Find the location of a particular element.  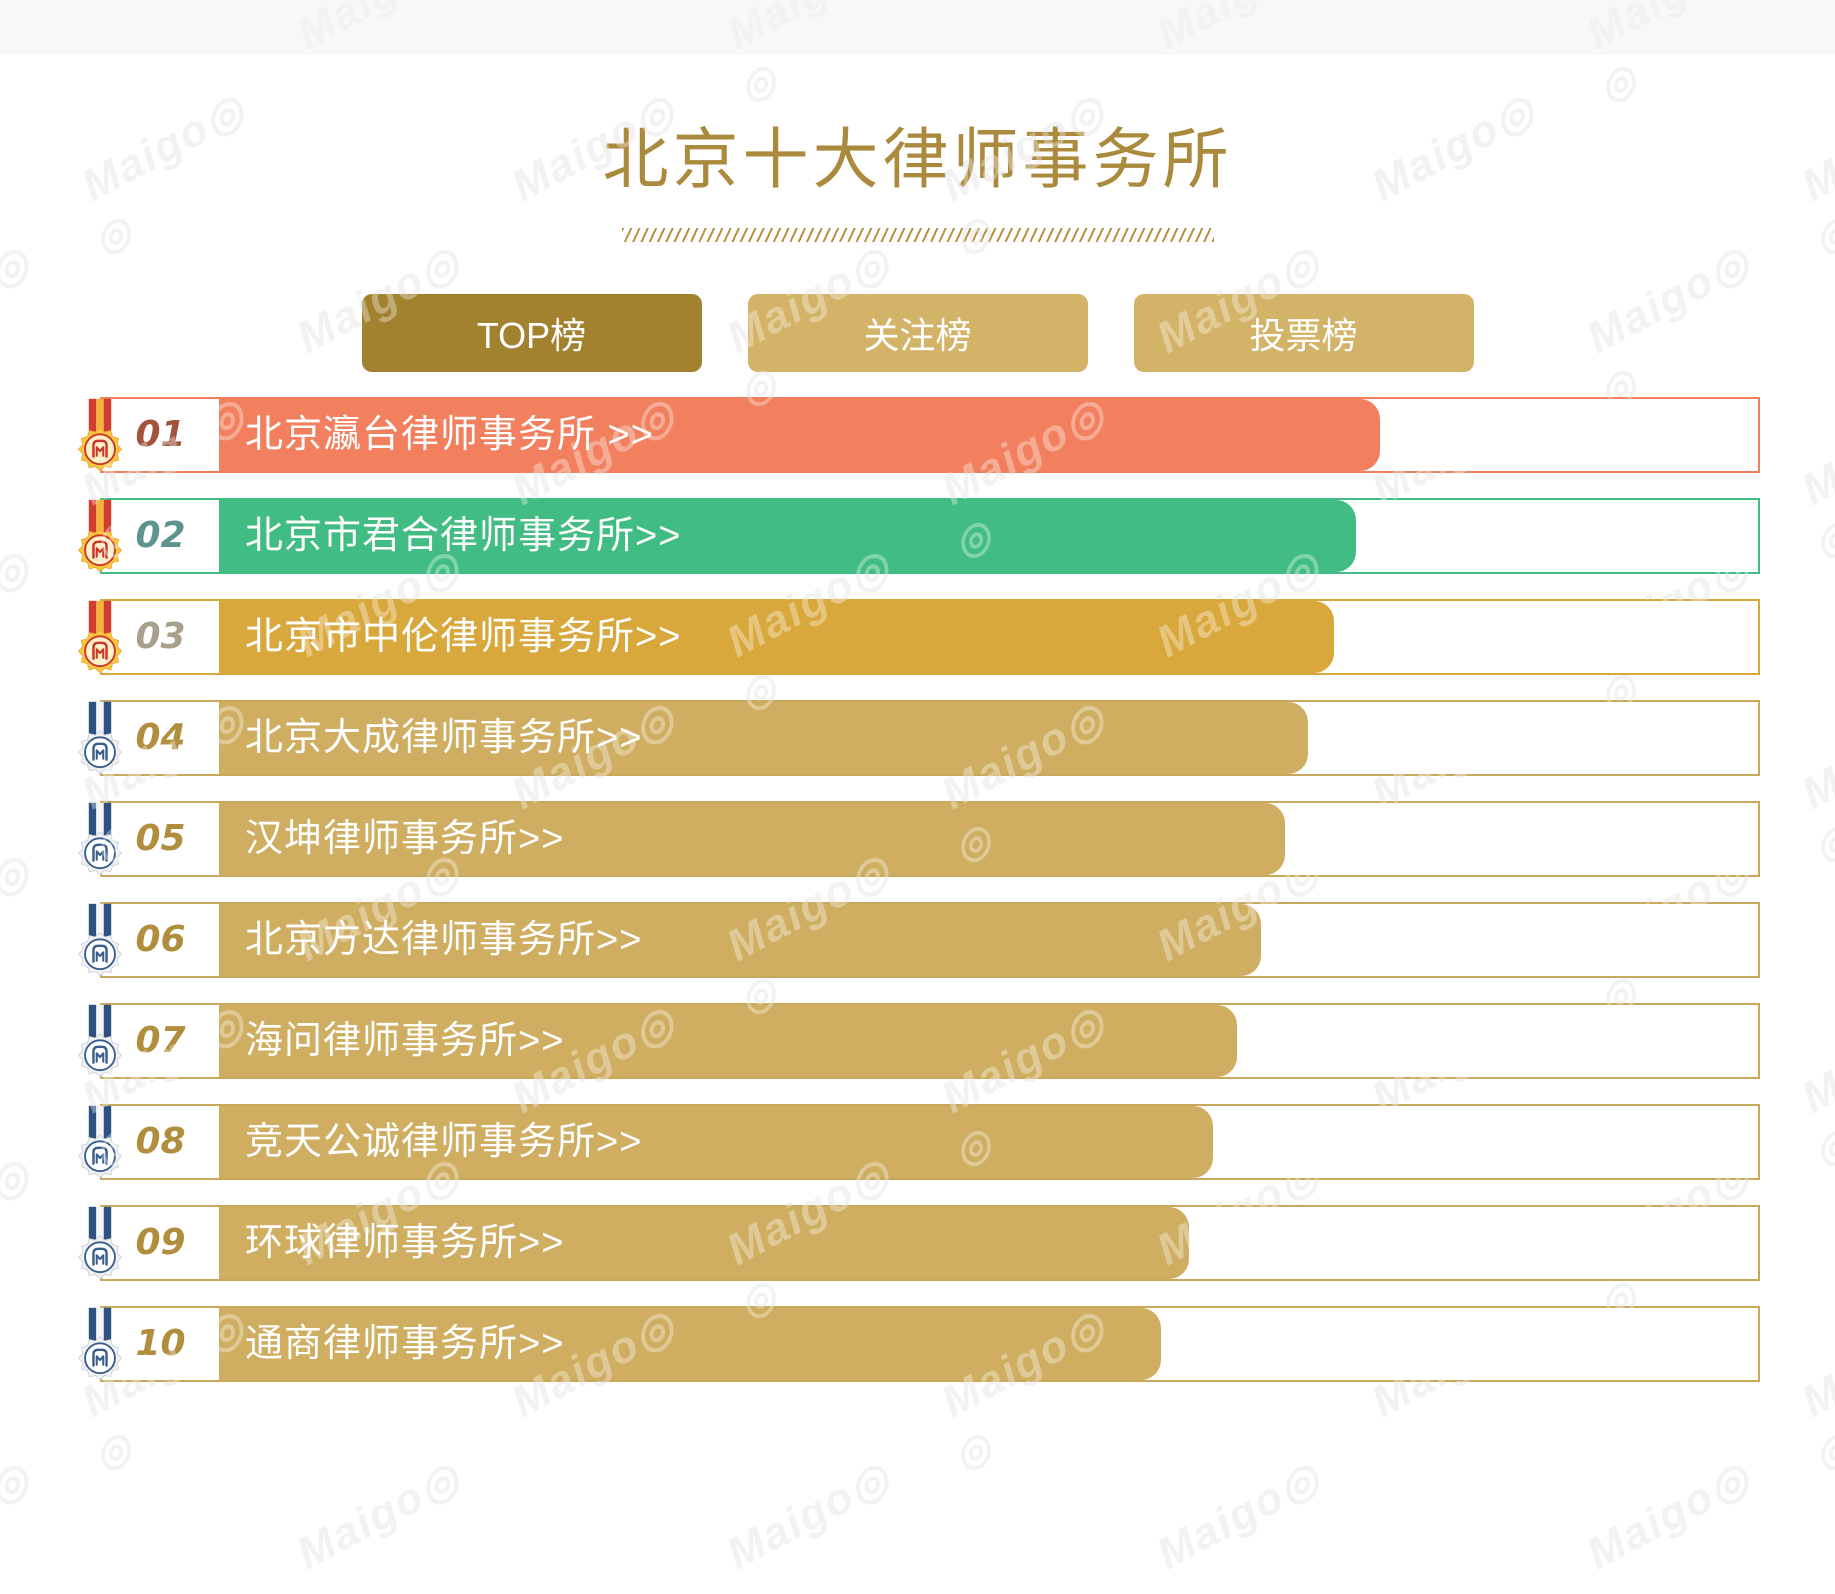

ranking-row: 02 北京市君合律师事务所>> is located at coordinates (930, 536).